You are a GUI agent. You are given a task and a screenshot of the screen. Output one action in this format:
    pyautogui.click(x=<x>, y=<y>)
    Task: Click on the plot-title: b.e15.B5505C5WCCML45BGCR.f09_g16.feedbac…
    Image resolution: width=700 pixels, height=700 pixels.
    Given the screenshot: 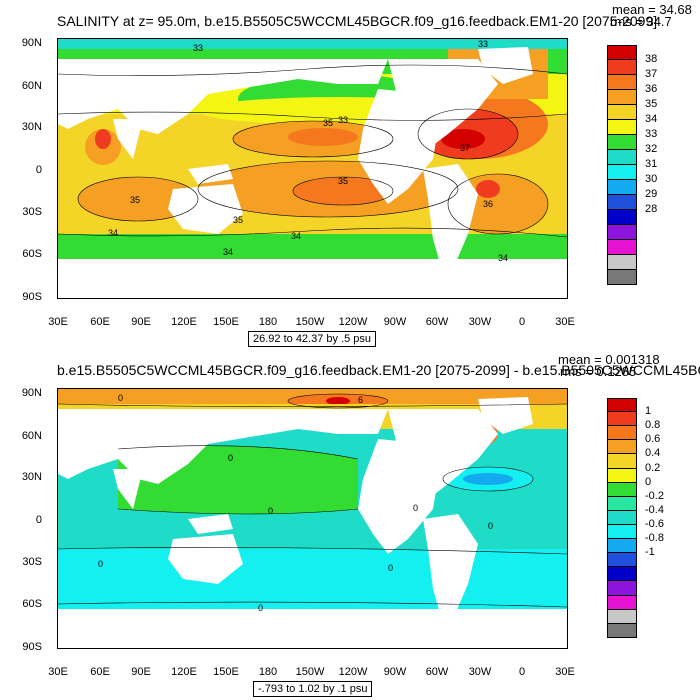 What is the action you would take?
    pyautogui.click(x=378, y=370)
    